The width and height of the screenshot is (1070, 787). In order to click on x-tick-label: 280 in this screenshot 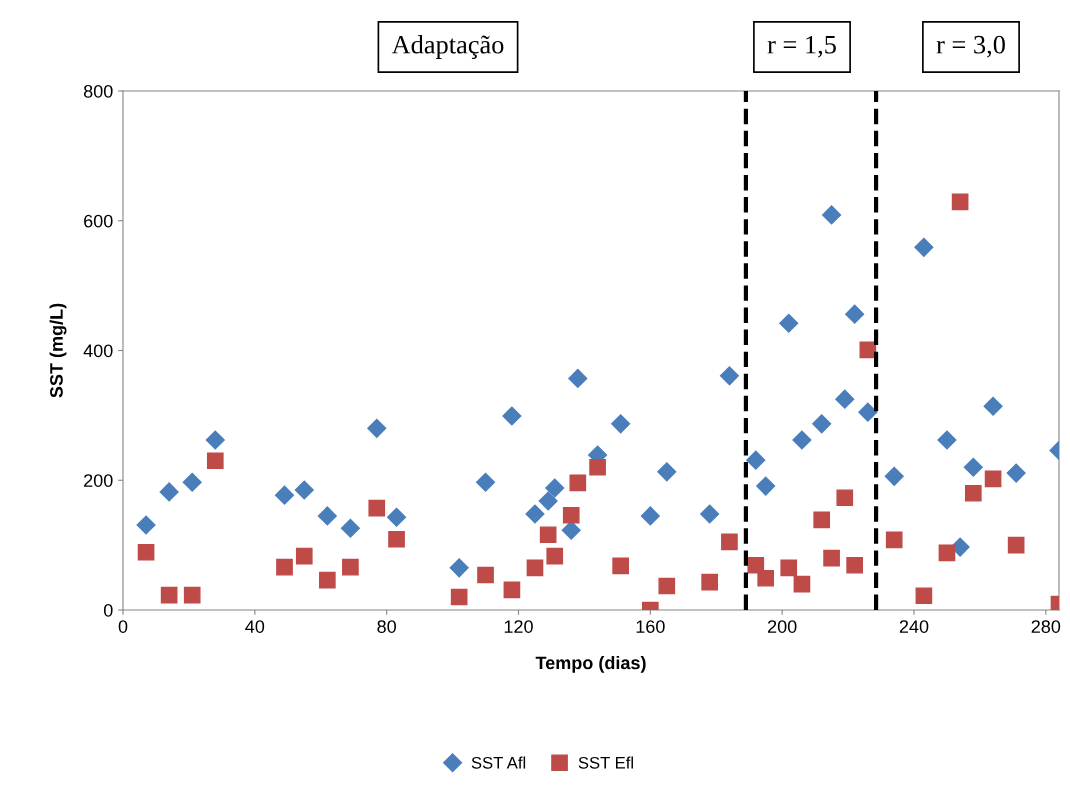, I will do `click(1046, 626)`.